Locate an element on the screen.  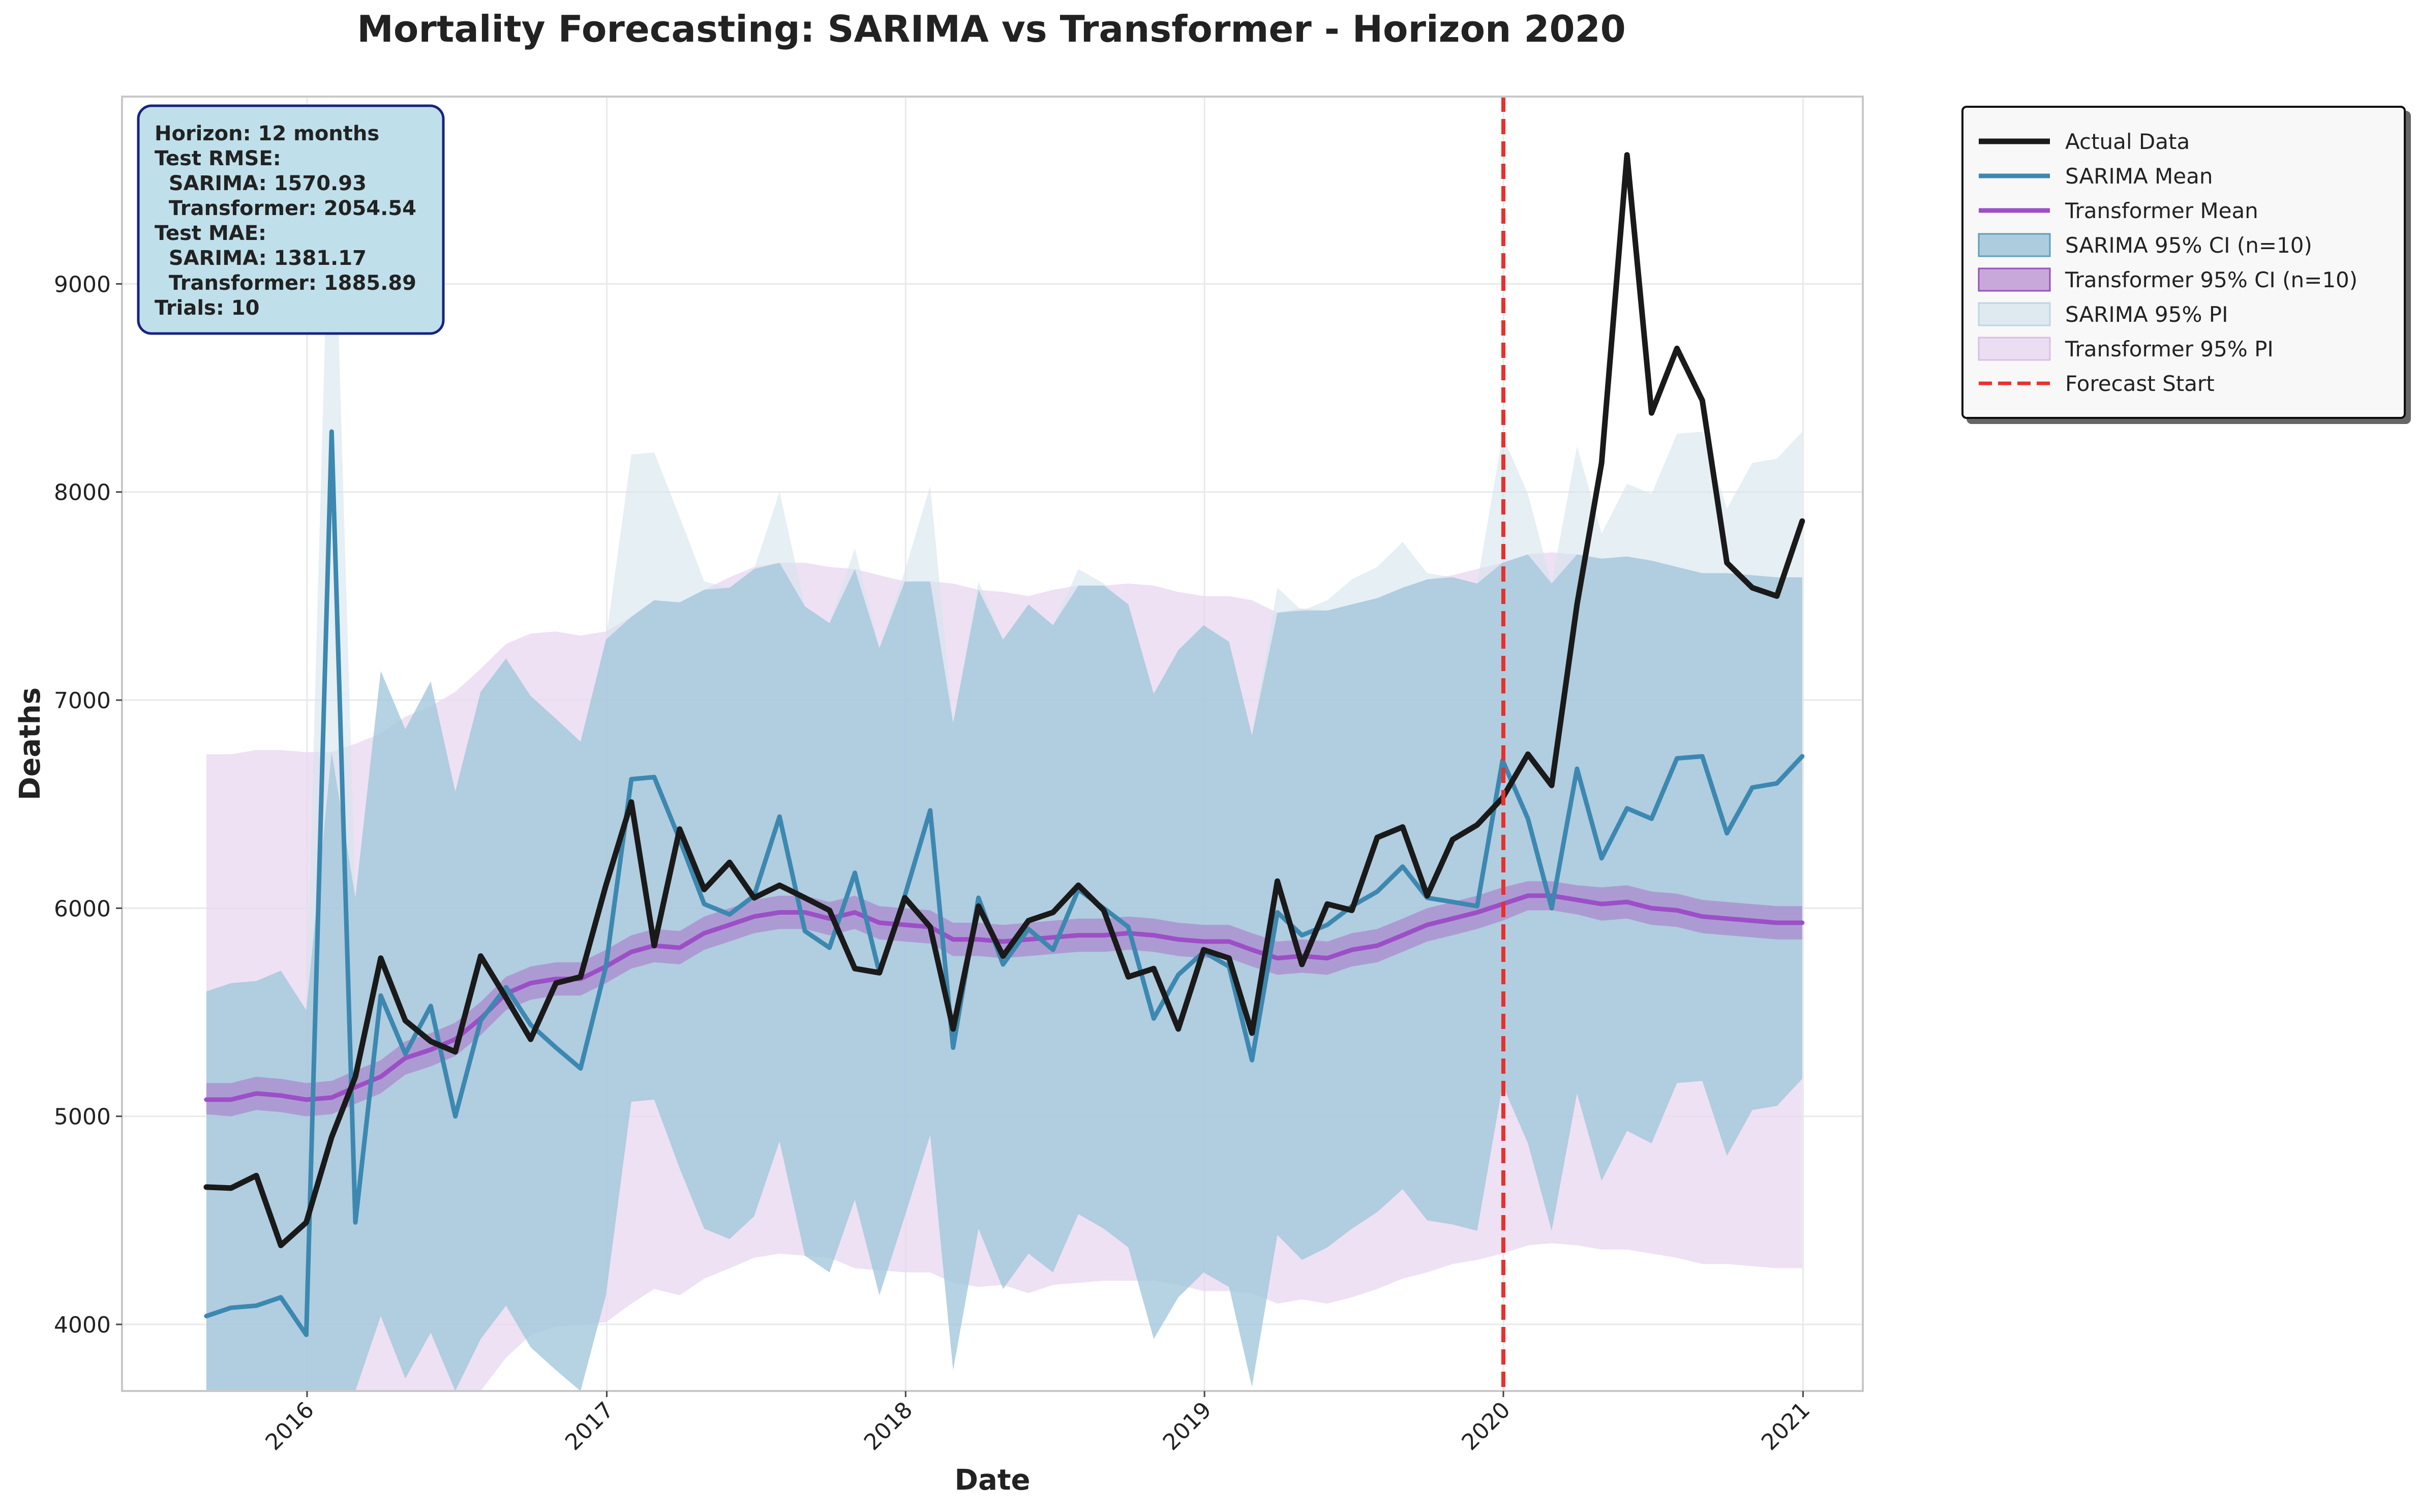
y-tick-label: 7000 is located at coordinates (82, 701).